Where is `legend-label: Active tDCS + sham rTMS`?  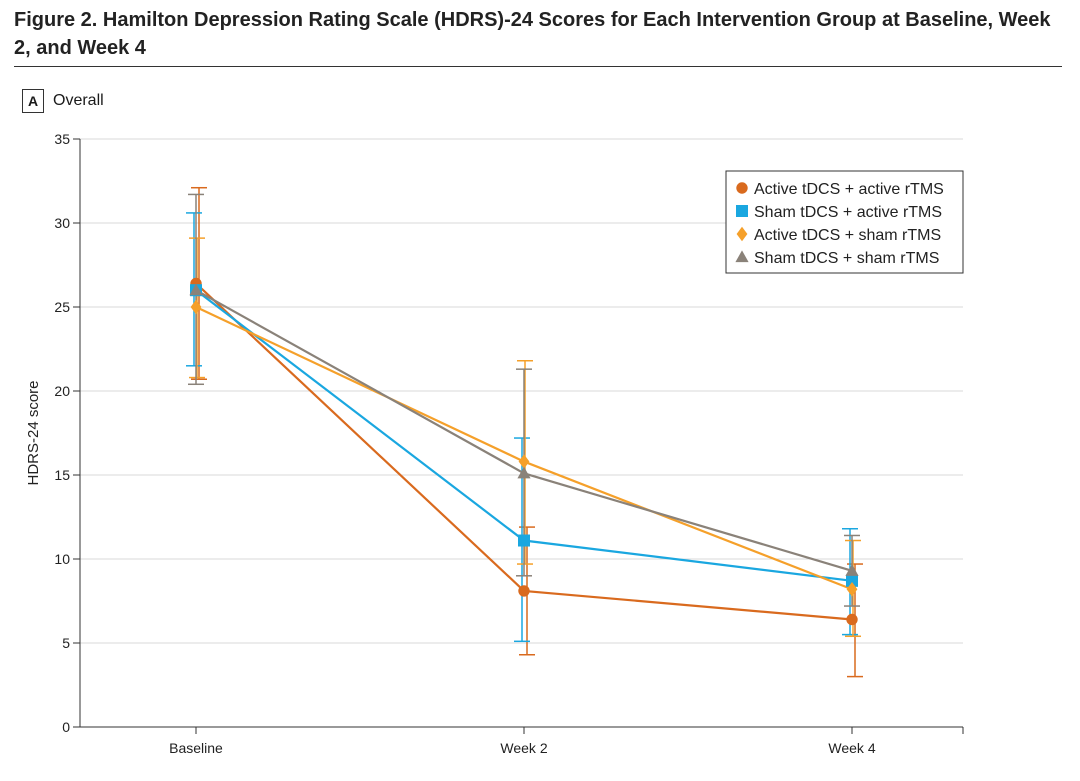 legend-label: Active tDCS + sham rTMS is located at coordinates (847, 235).